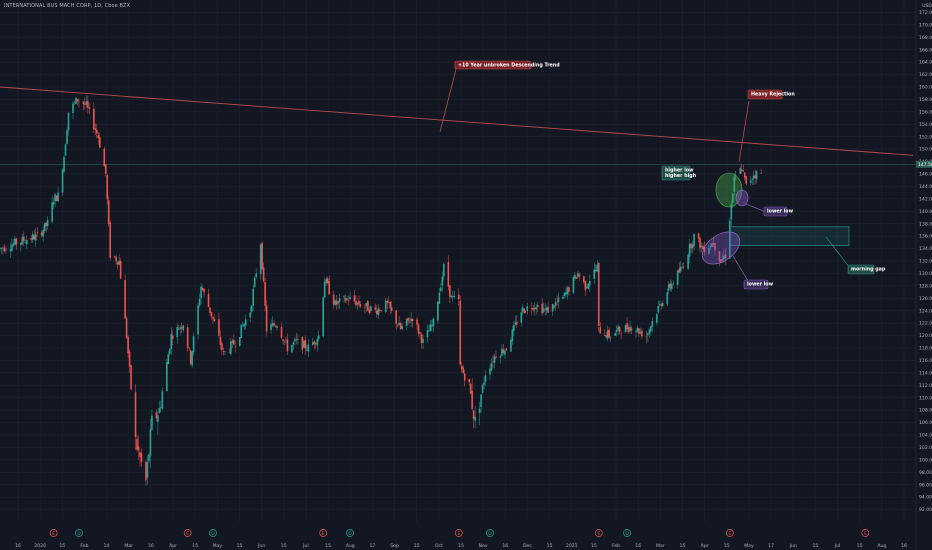 The image size is (932, 550). What do you see at coordinates (507, 65) in the screenshot?
I see `trend-label: +10 Year unbroken Descending Trend` at bounding box center [507, 65].